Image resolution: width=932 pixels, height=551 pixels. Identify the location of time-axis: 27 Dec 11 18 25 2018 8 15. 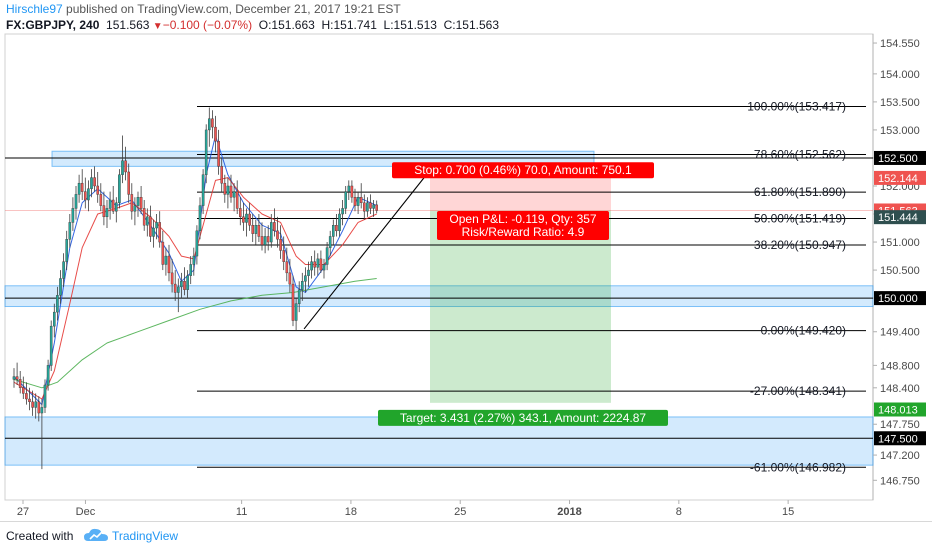
(405, 509).